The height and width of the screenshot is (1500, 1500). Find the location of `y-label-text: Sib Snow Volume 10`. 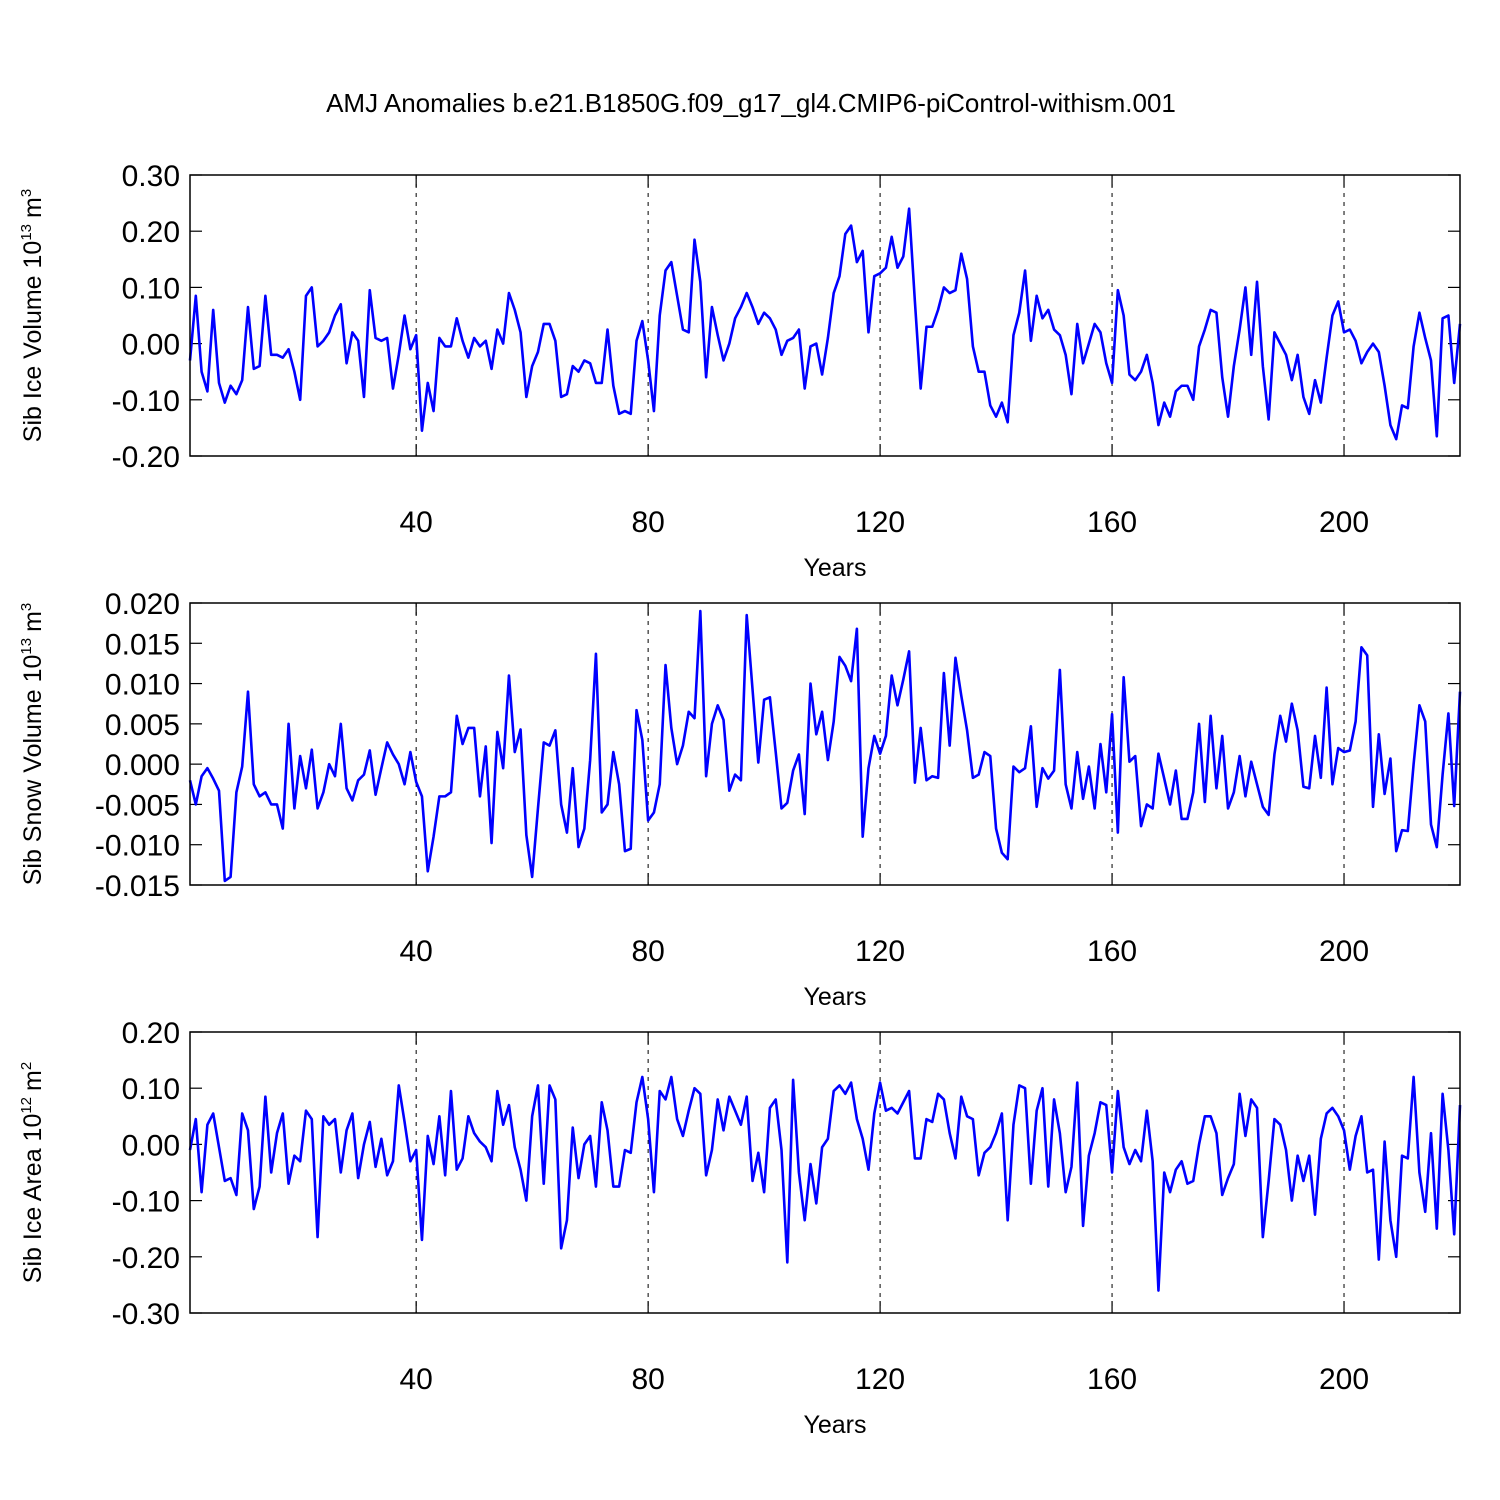

y-label-text: Sib Snow Volume 10 is located at coordinates (33, 770).